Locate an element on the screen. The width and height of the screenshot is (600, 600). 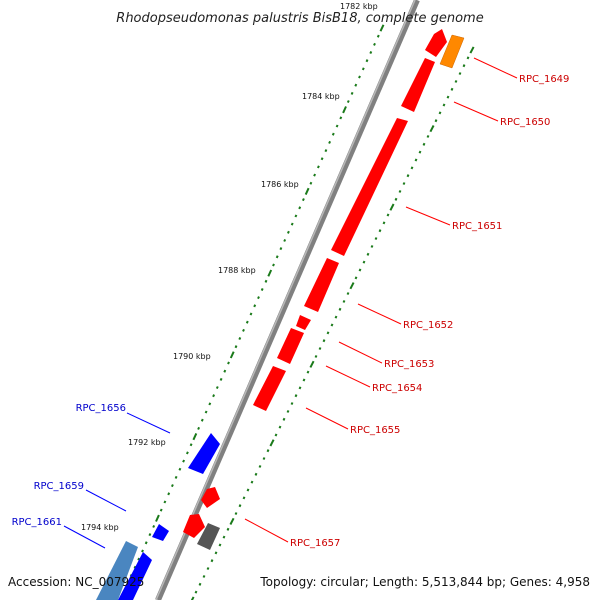
reverse-strand-genes is located at coordinates (158, 516).